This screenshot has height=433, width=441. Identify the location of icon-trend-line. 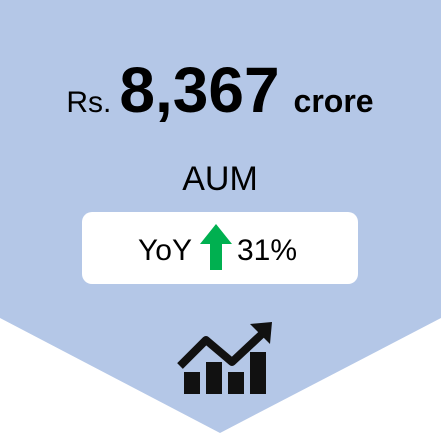
(221, 350).